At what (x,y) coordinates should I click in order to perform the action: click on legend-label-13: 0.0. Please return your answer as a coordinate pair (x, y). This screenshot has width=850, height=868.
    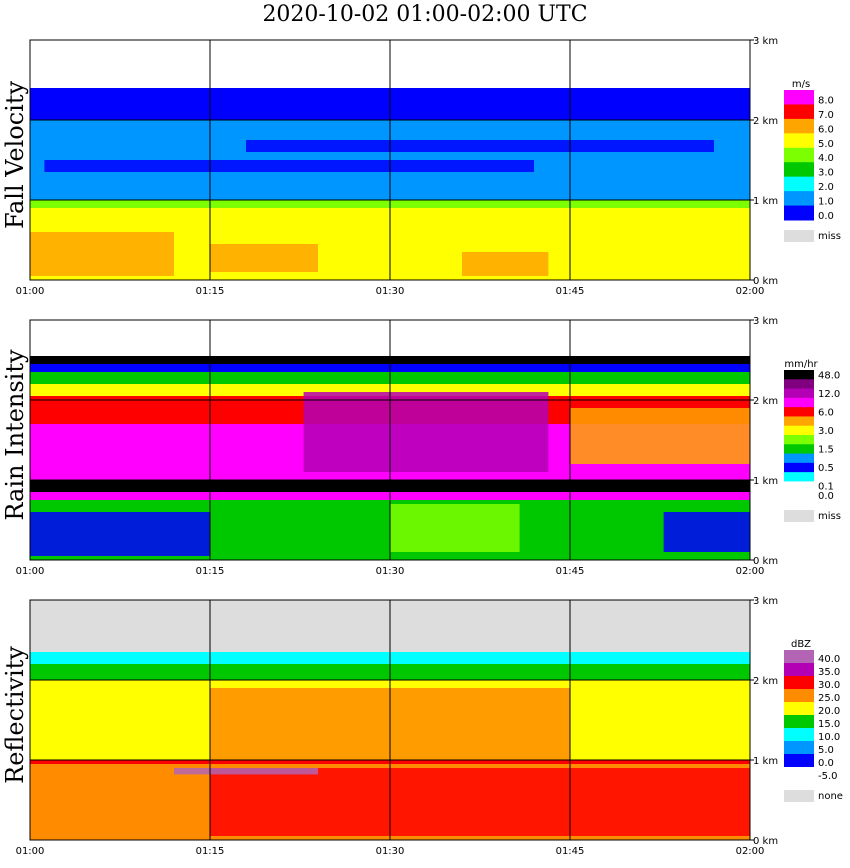
    Looking at the image, I should click on (826, 496).